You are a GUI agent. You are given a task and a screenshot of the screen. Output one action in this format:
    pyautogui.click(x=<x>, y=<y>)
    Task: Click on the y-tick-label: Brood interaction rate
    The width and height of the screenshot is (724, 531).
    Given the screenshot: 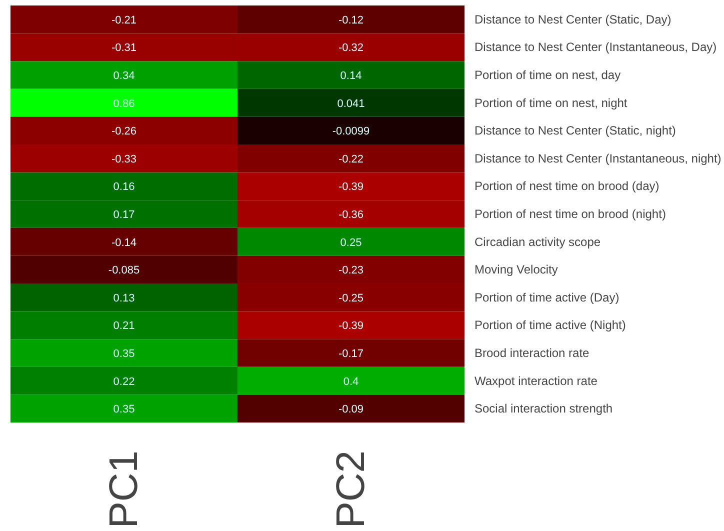 What is the action you would take?
    pyautogui.click(x=532, y=353)
    